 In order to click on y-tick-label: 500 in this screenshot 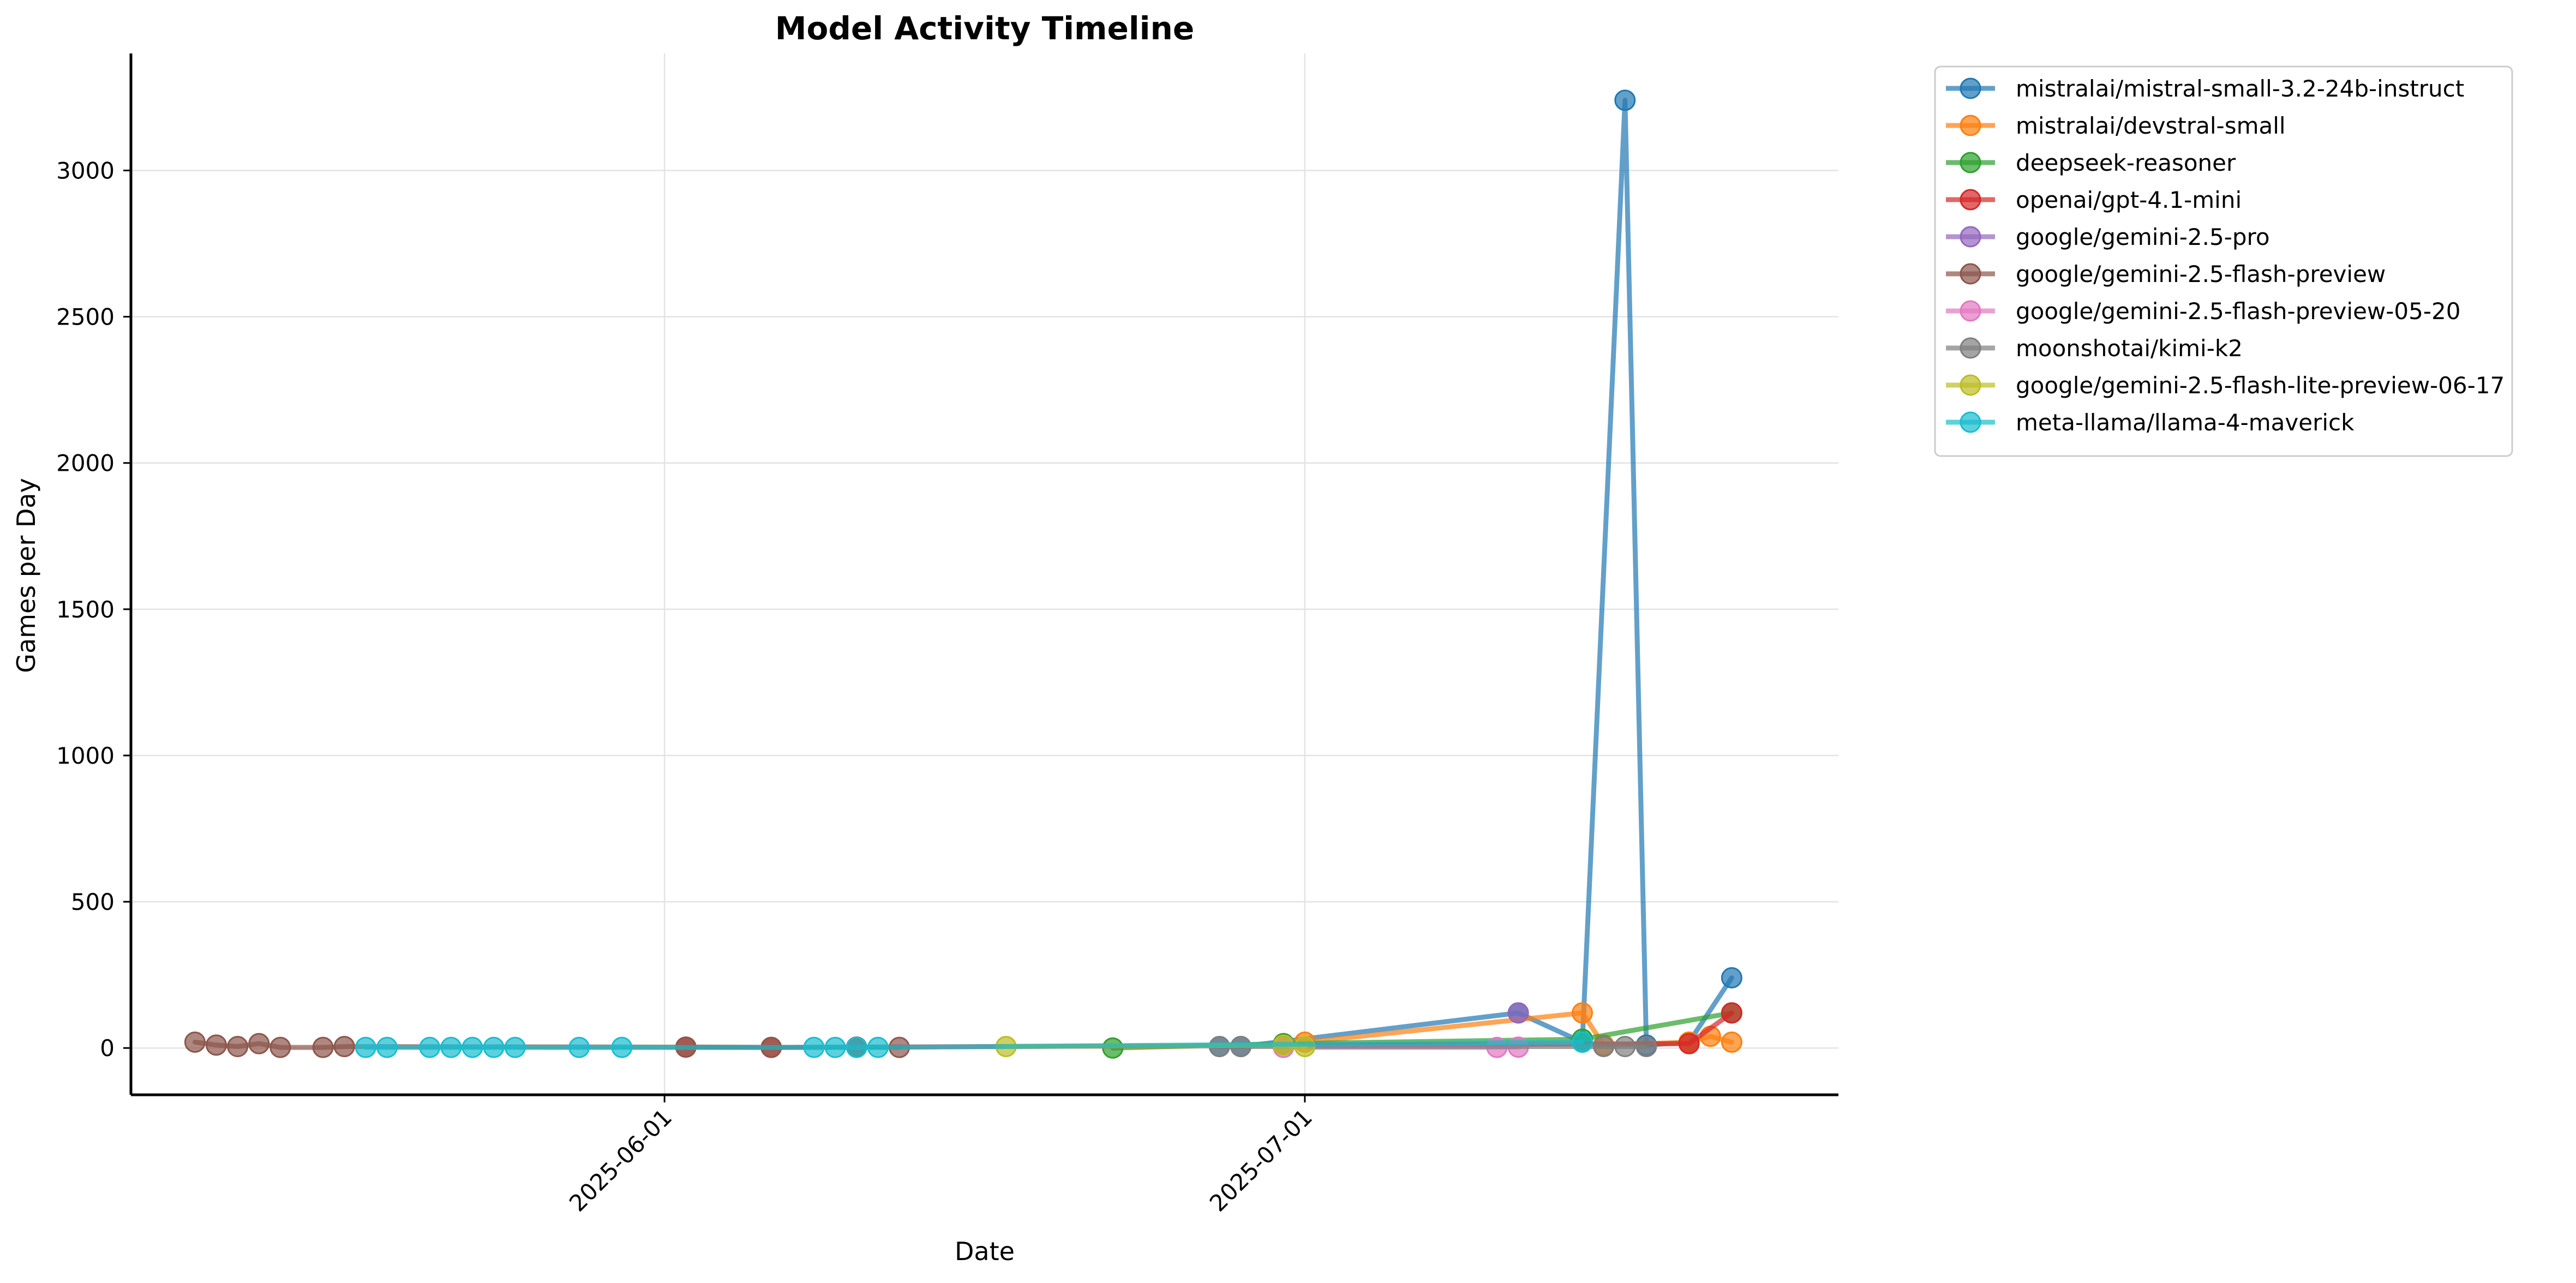, I will do `click(93, 902)`.